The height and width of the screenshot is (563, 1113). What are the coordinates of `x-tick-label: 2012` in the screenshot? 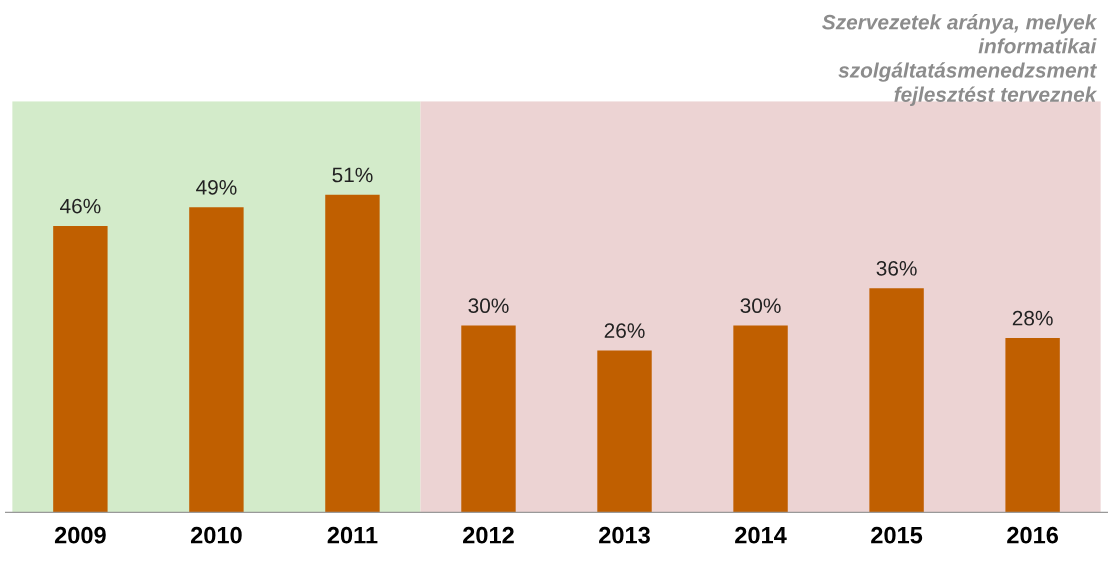 It's located at (488, 535).